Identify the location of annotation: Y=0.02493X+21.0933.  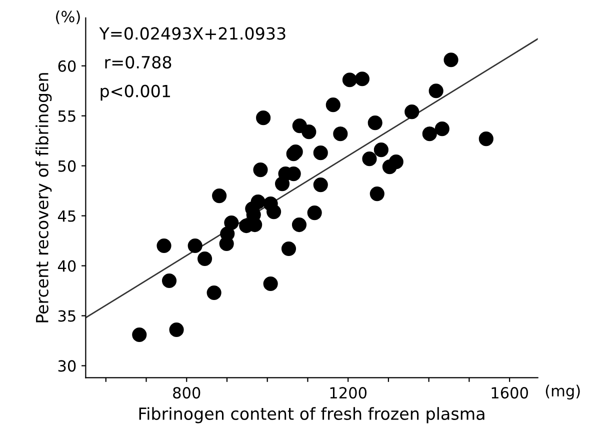
(192, 33).